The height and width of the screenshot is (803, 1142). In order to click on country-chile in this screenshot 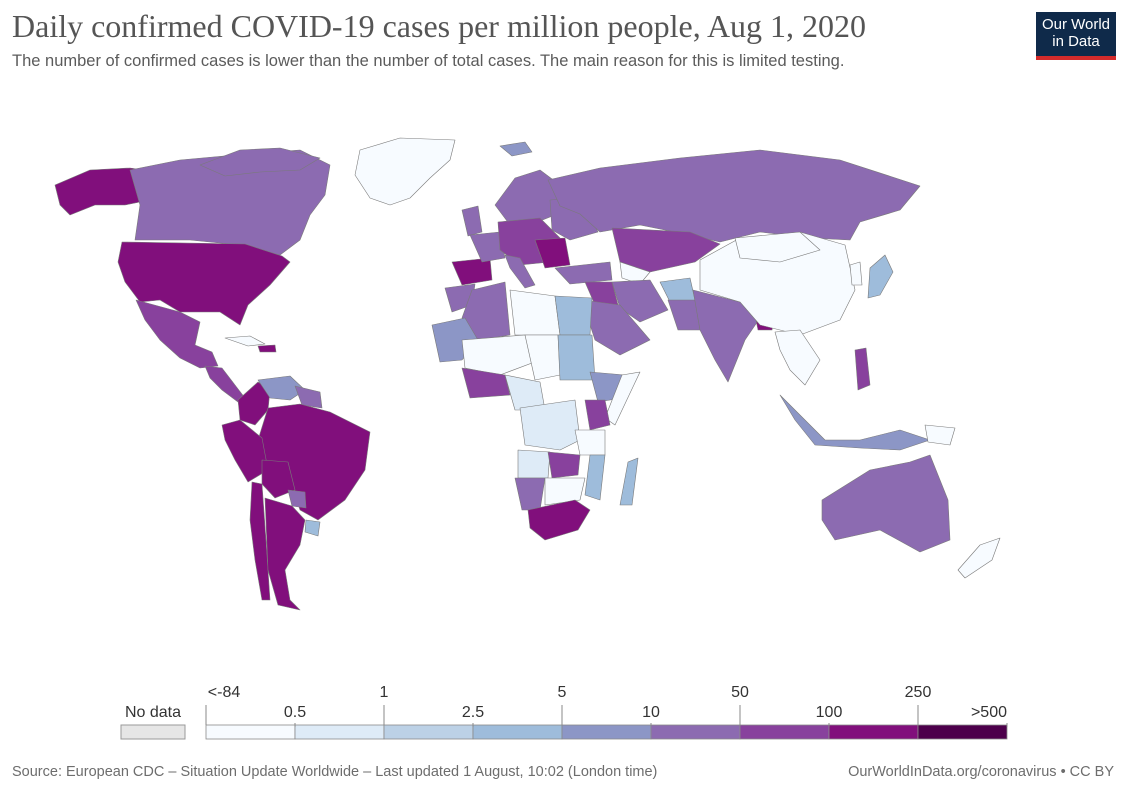, I will do `click(260, 541)`.